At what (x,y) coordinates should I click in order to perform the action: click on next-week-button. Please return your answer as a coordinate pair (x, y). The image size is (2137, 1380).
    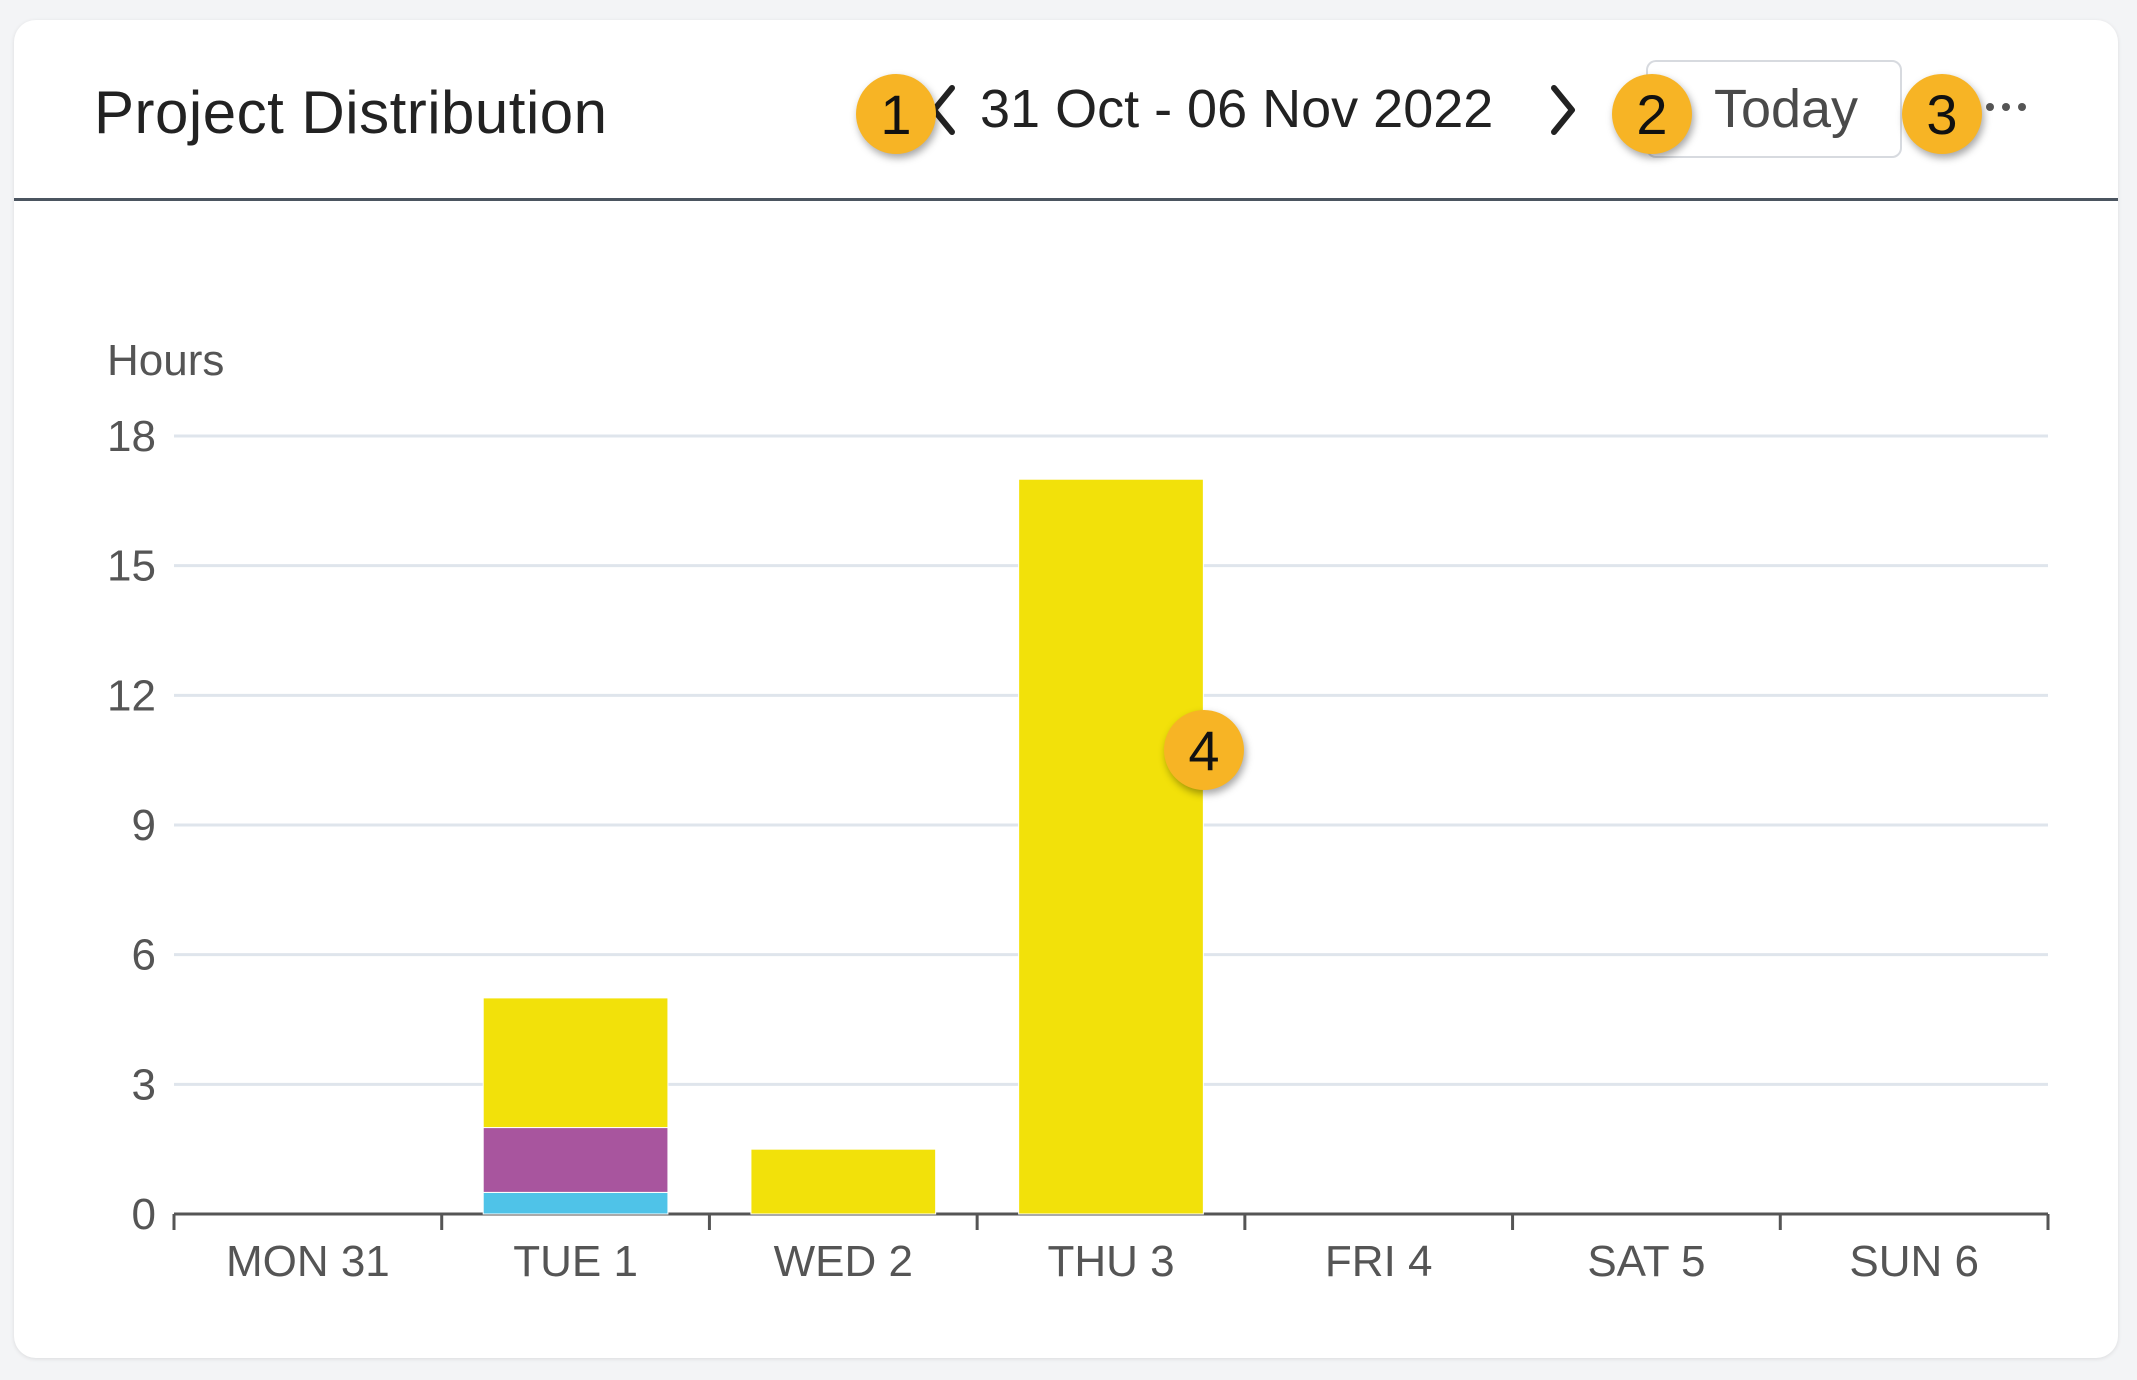
    Looking at the image, I should click on (1564, 110).